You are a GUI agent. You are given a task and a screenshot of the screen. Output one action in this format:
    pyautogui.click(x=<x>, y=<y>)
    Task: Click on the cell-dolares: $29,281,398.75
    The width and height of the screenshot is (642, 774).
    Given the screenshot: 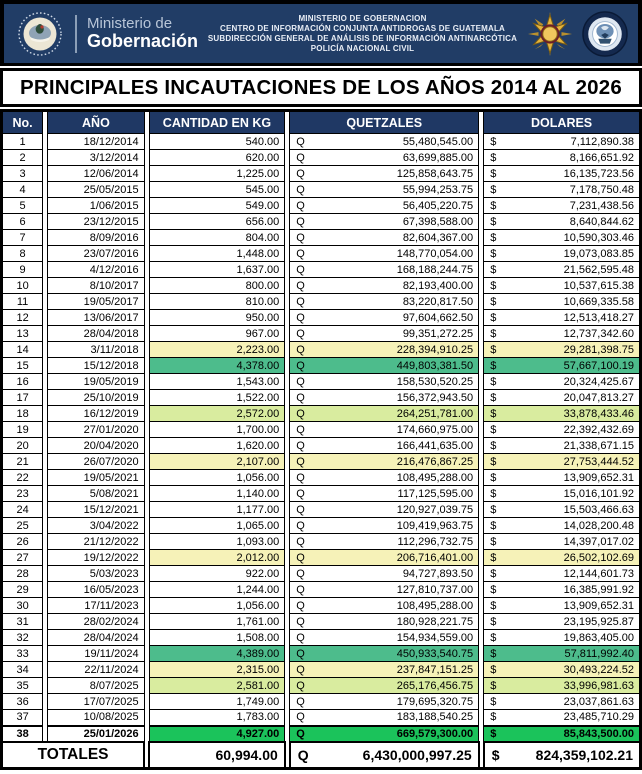 What is the action you would take?
    pyautogui.click(x=562, y=349)
    